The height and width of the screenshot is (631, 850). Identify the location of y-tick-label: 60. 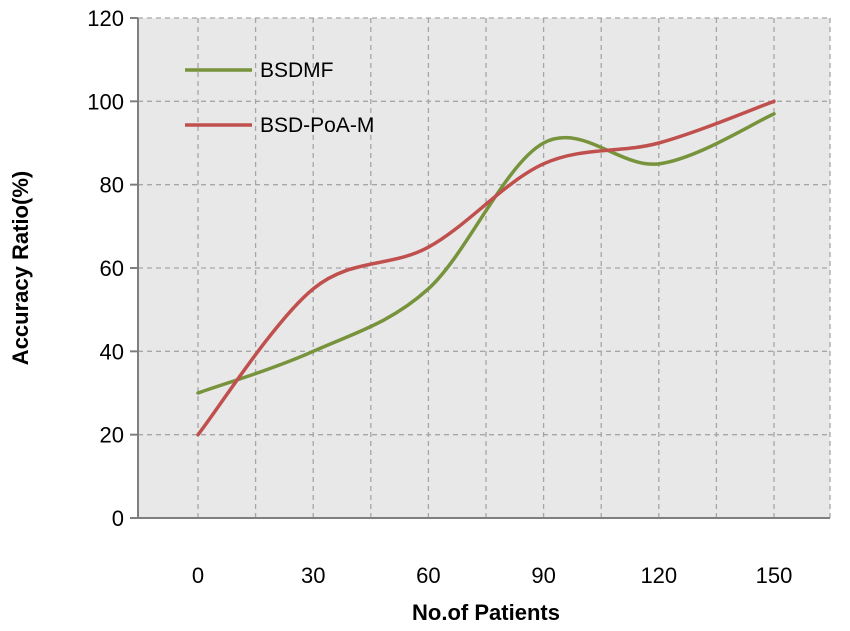
(112, 268).